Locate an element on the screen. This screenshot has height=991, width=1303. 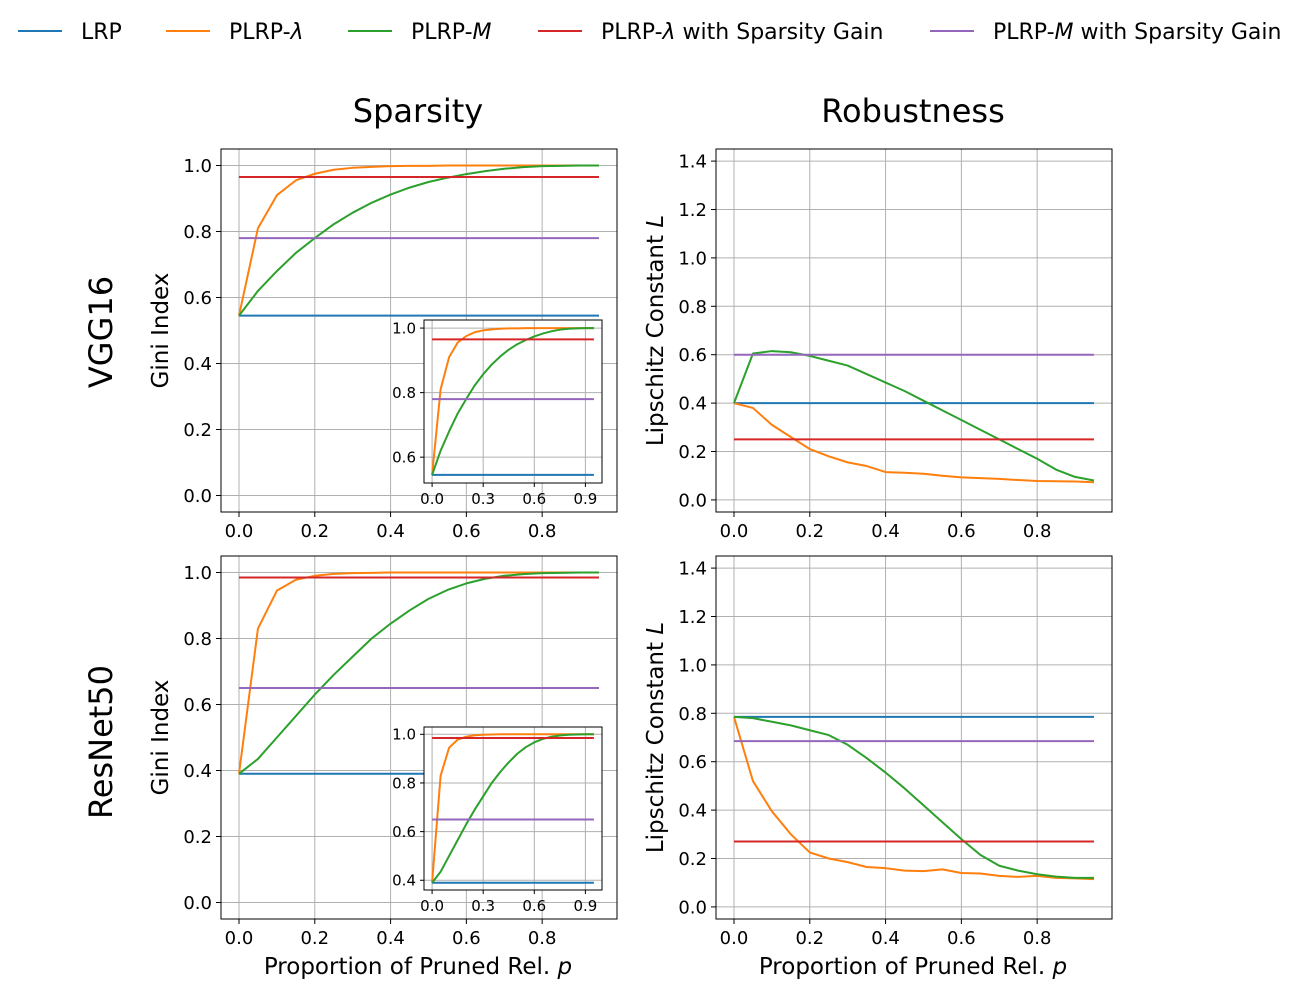
resnet50-robustness-ytick-label: 1.4 is located at coordinates (692, 569).